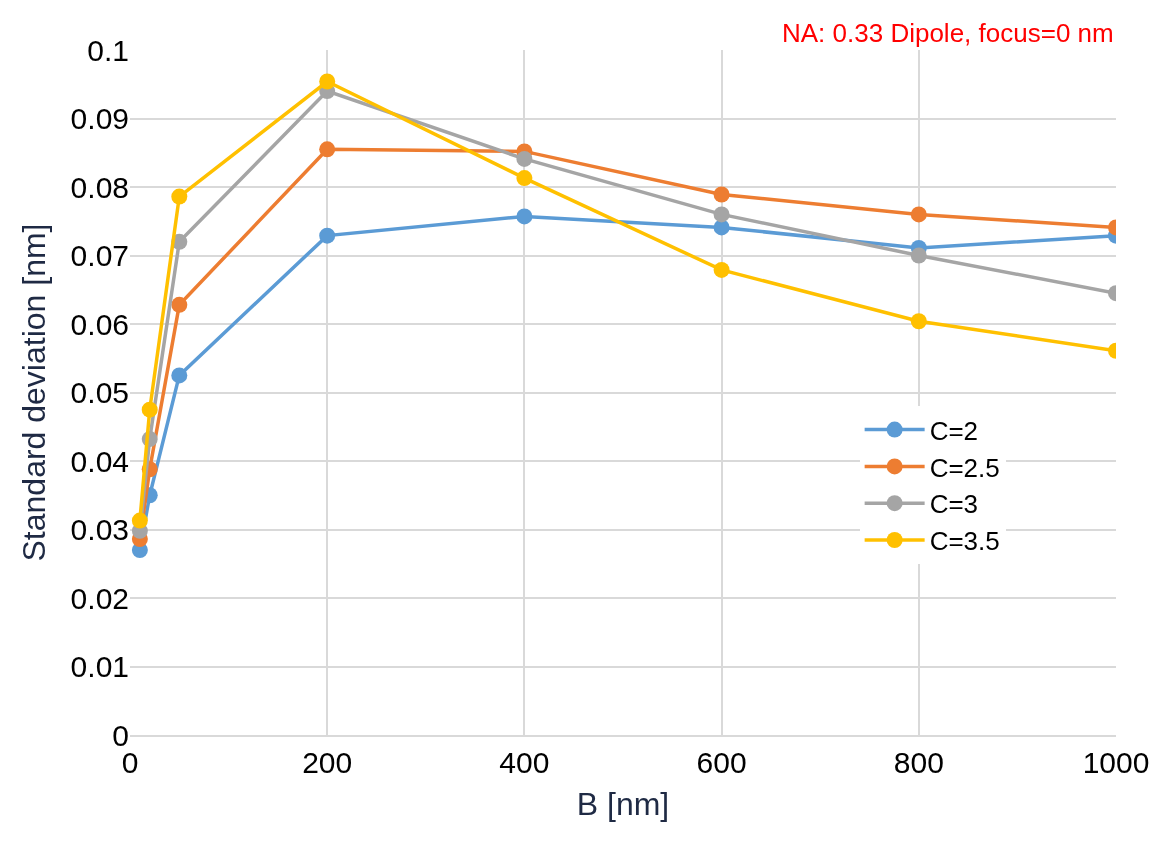 This screenshot has height=845, width=1161. I want to click on x-tick-label: 200, so click(327, 762).